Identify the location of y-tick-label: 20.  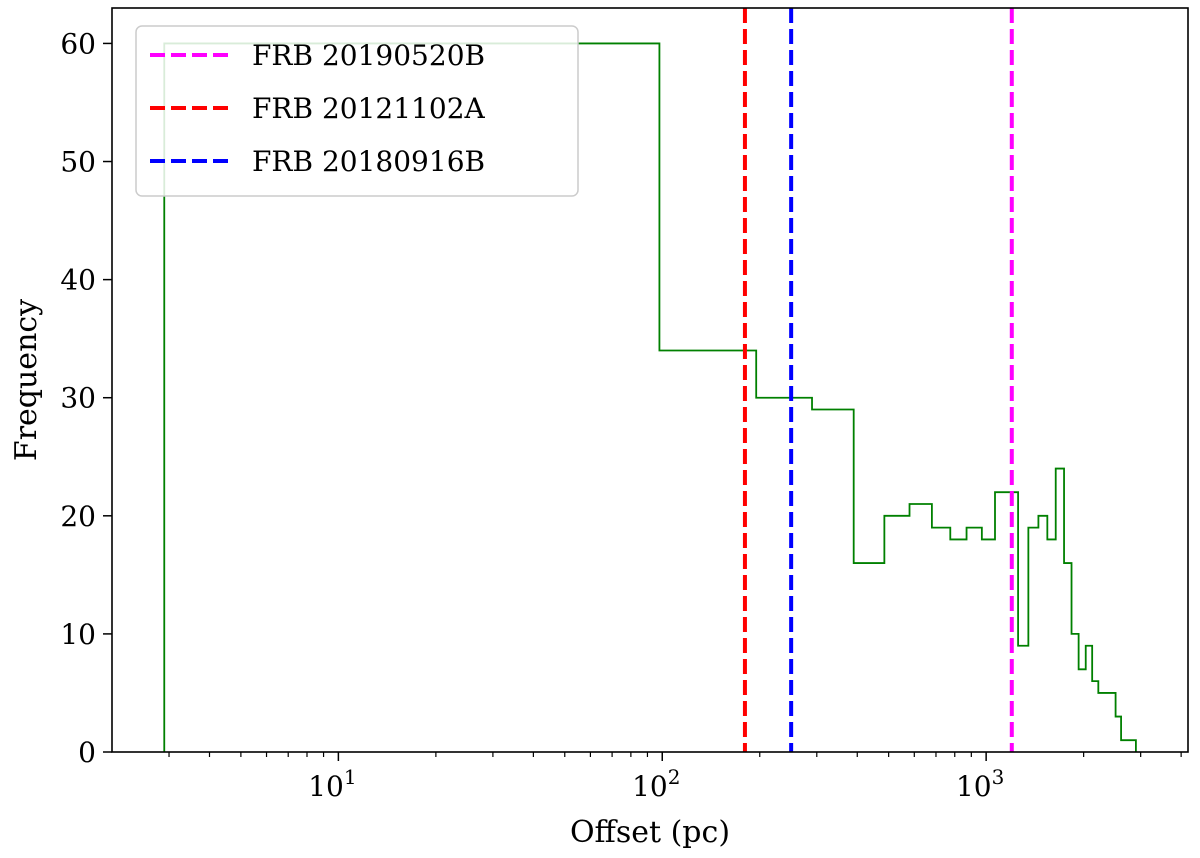
(78, 516).